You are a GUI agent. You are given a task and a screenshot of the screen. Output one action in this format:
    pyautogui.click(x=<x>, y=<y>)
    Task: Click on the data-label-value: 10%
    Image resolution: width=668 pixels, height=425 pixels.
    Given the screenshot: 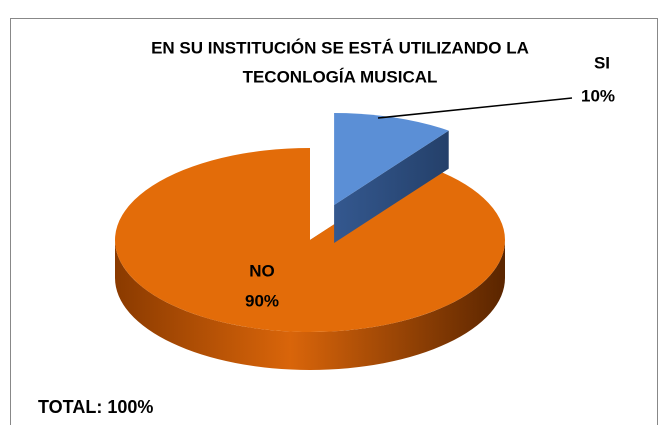 What is the action you would take?
    pyautogui.click(x=598, y=95)
    